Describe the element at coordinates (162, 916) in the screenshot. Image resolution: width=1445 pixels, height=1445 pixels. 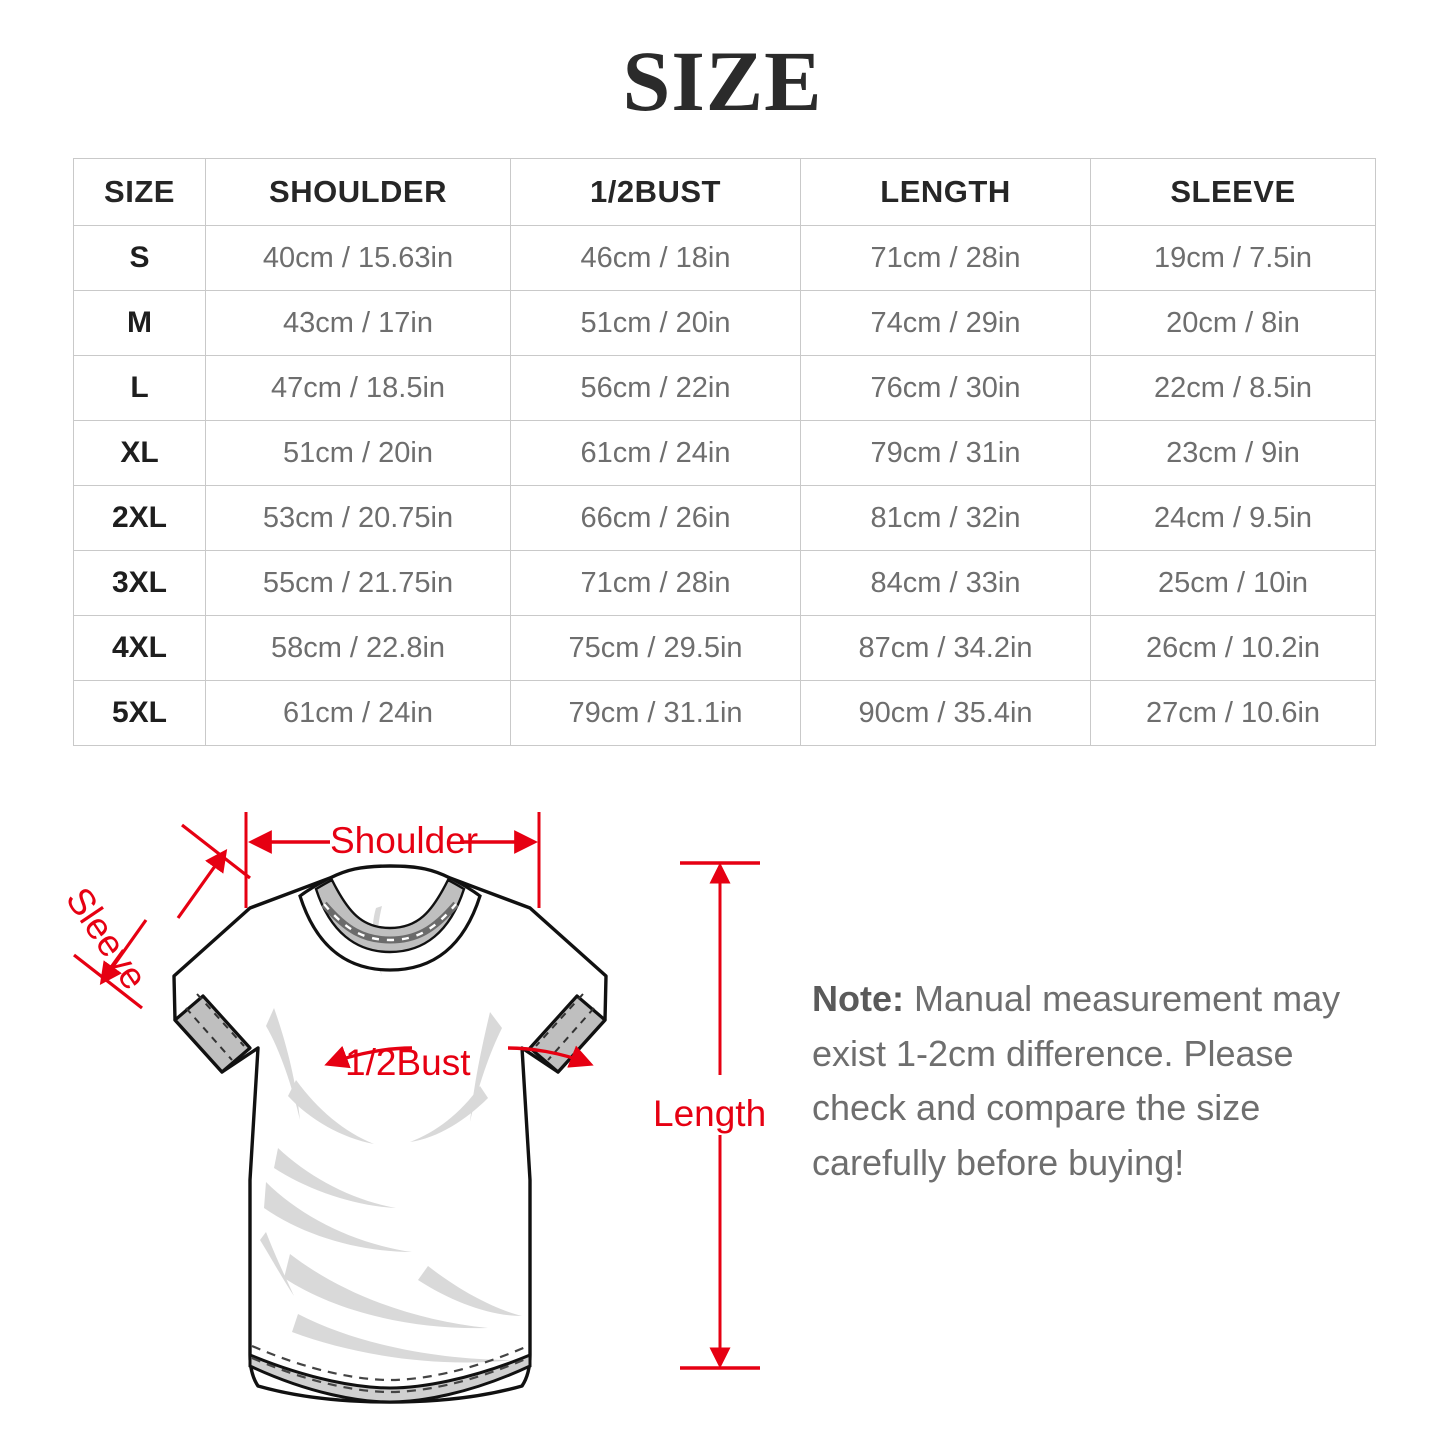
I see `sleeve-dimension-arrow` at that location.